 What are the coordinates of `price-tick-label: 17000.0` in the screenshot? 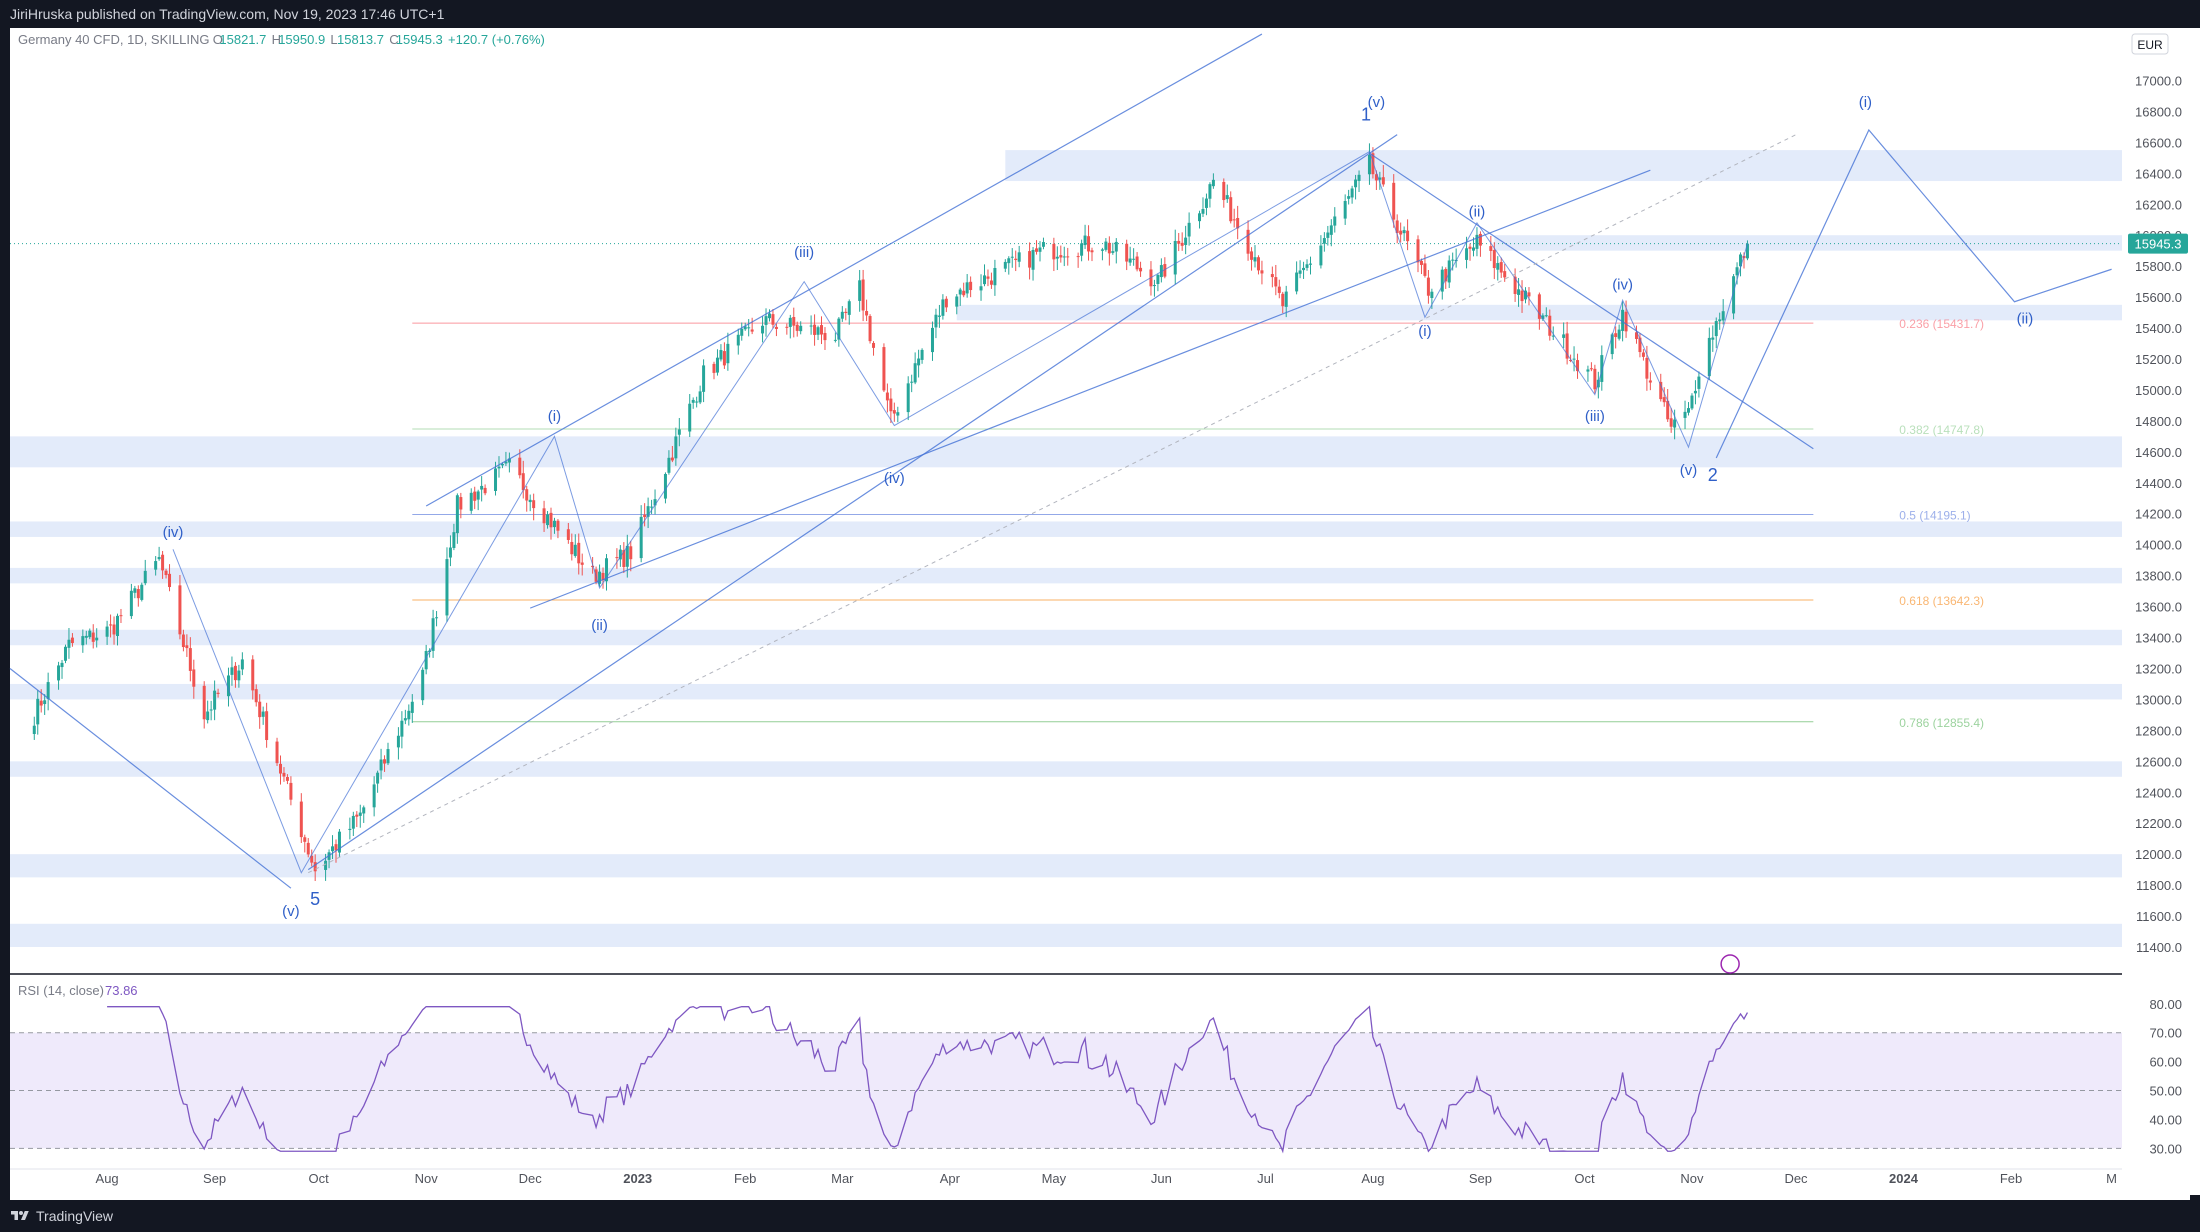 It's located at (2158, 80).